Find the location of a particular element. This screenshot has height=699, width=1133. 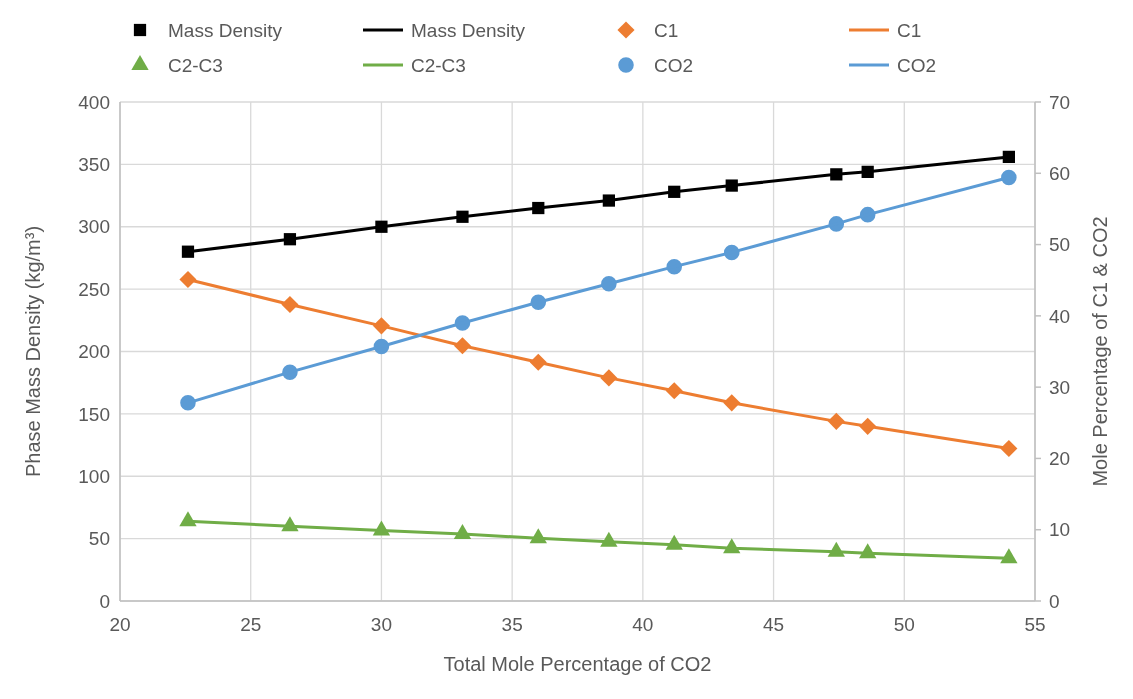

y2-tick-label: 20 is located at coordinates (1060, 459).